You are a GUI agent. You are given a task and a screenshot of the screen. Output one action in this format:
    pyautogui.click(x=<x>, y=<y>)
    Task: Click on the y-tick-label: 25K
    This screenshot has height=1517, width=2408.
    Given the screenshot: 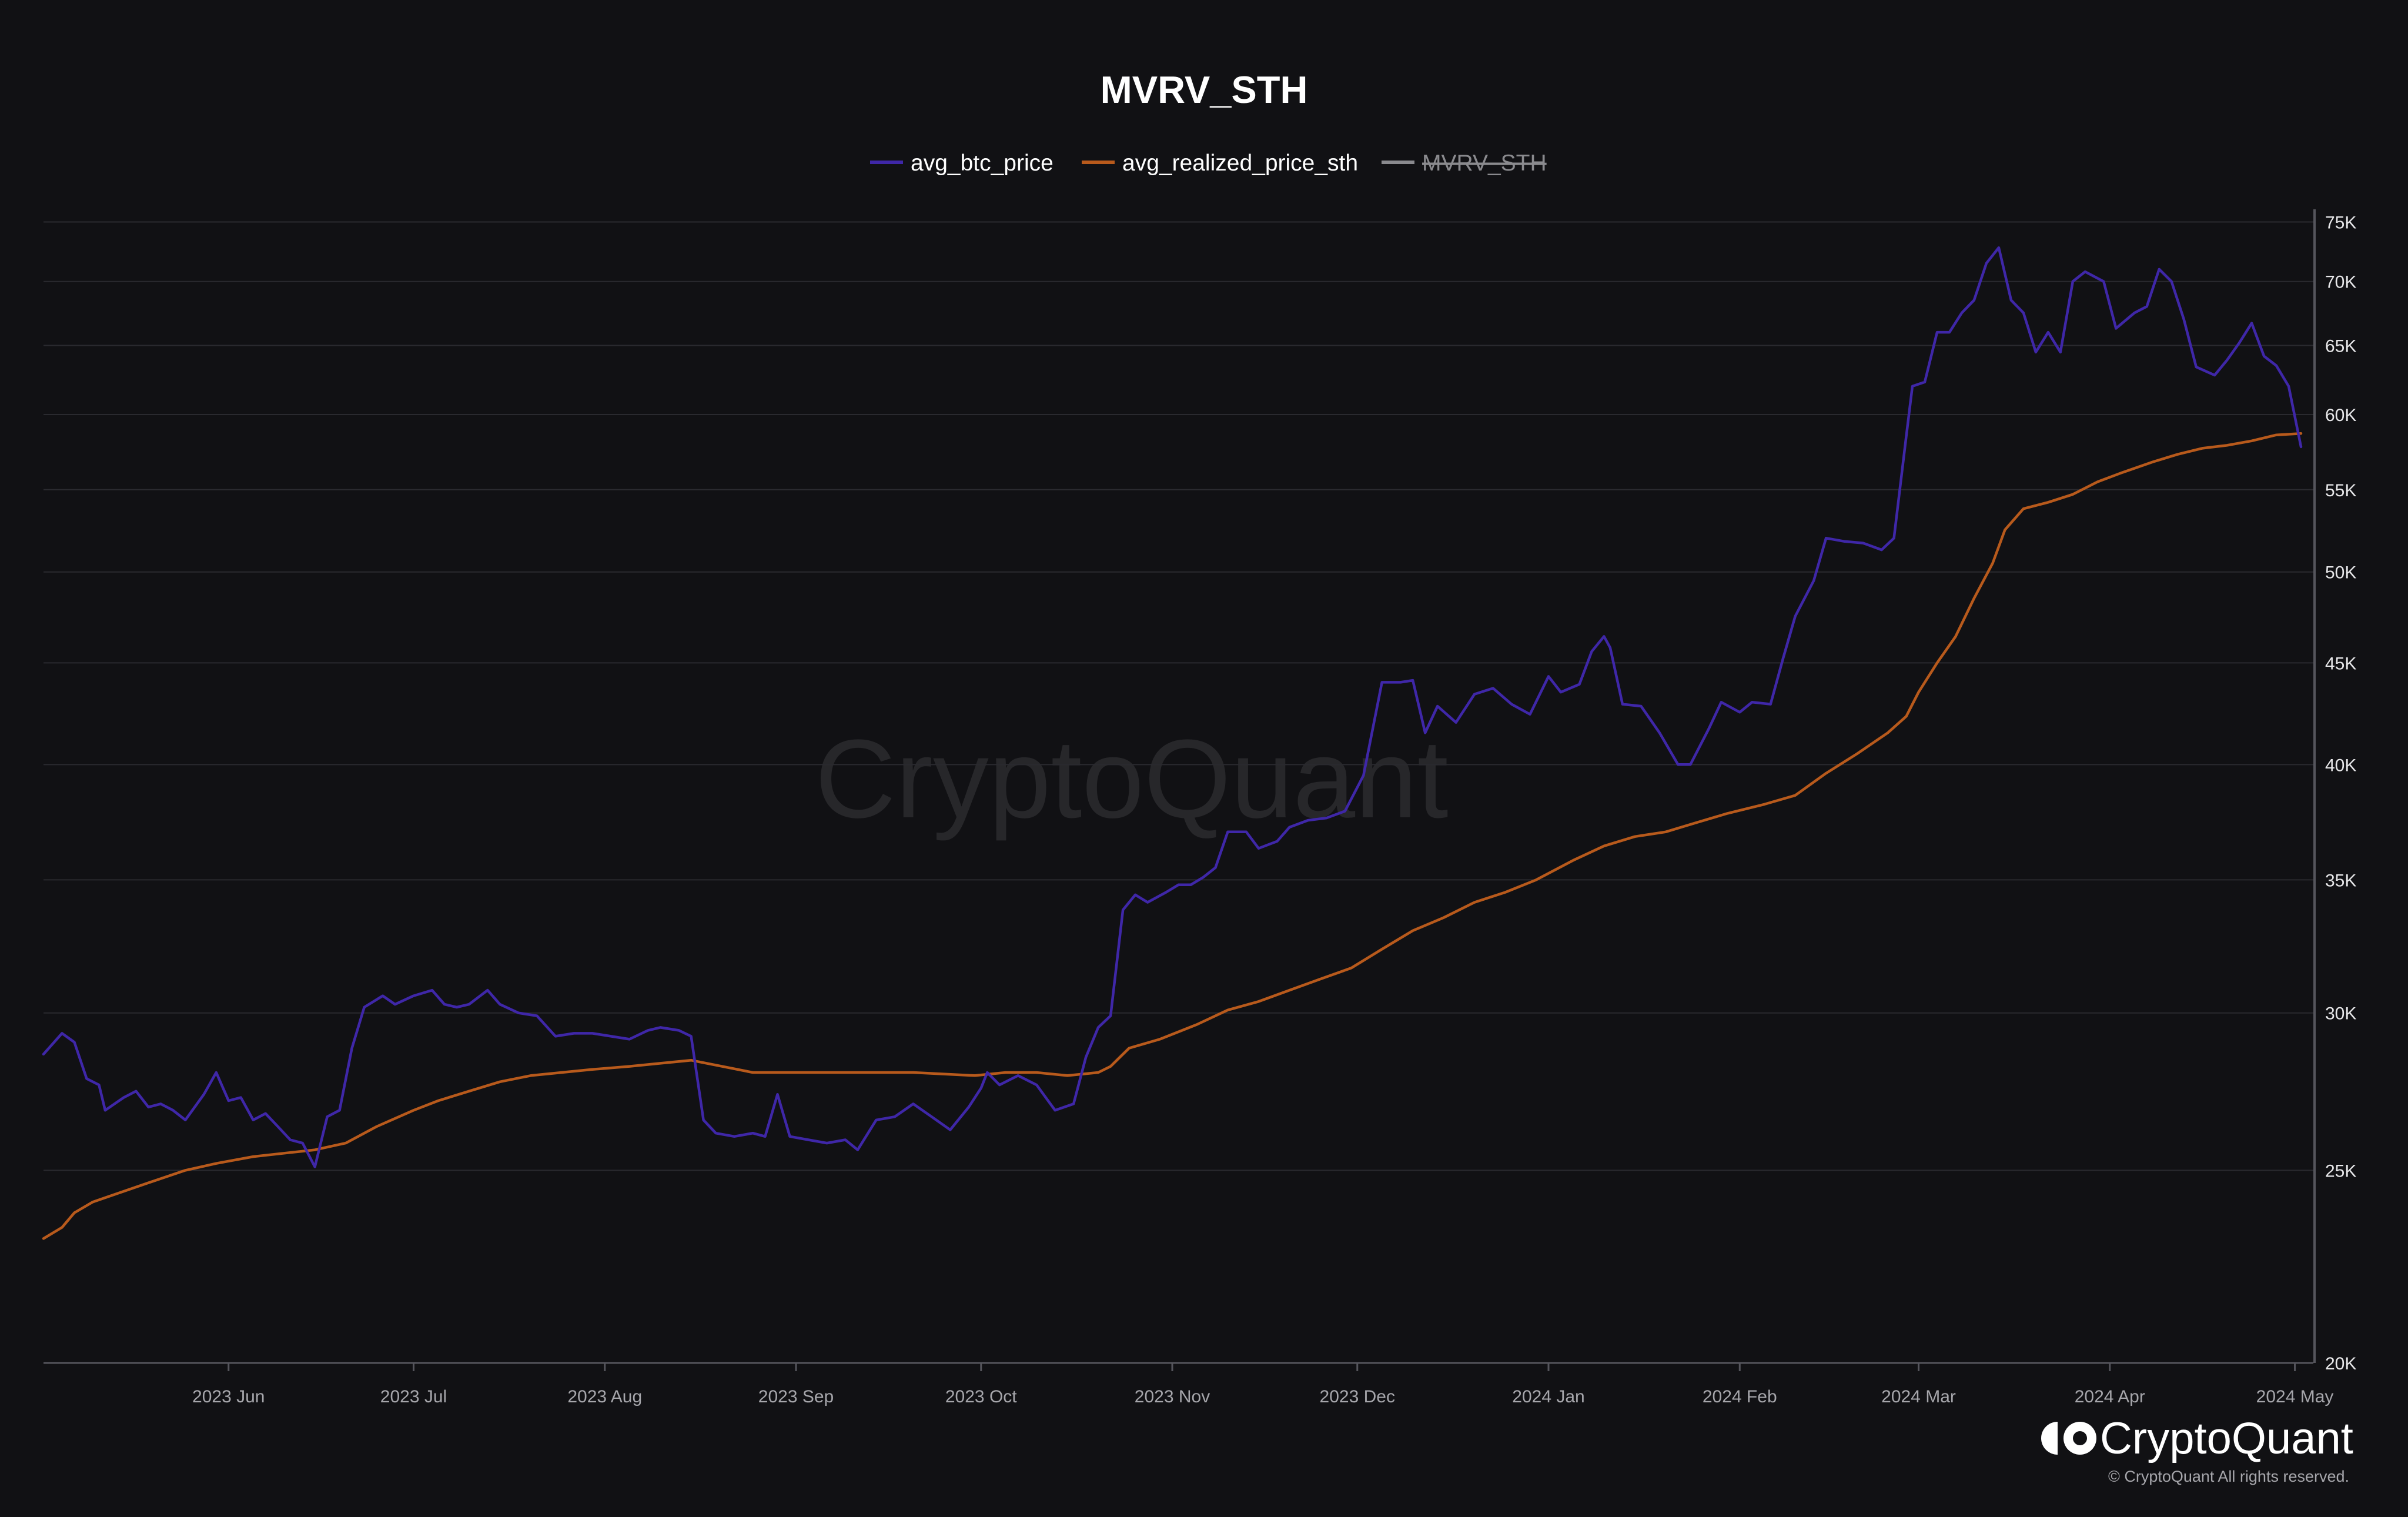 What is the action you would take?
    pyautogui.click(x=2340, y=1171)
    